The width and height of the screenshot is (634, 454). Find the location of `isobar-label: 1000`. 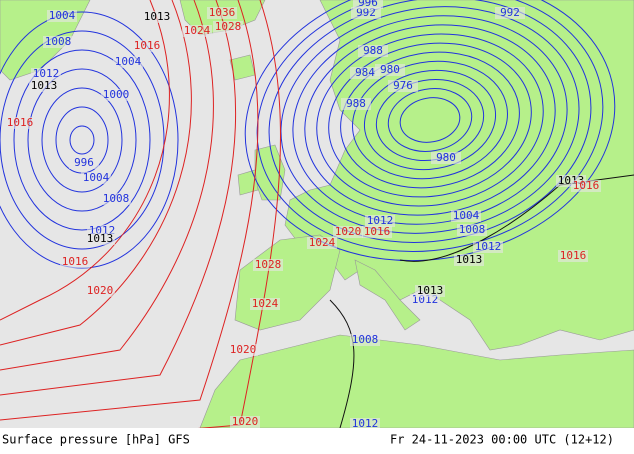

isobar-label: 1000 is located at coordinates (116, 94).